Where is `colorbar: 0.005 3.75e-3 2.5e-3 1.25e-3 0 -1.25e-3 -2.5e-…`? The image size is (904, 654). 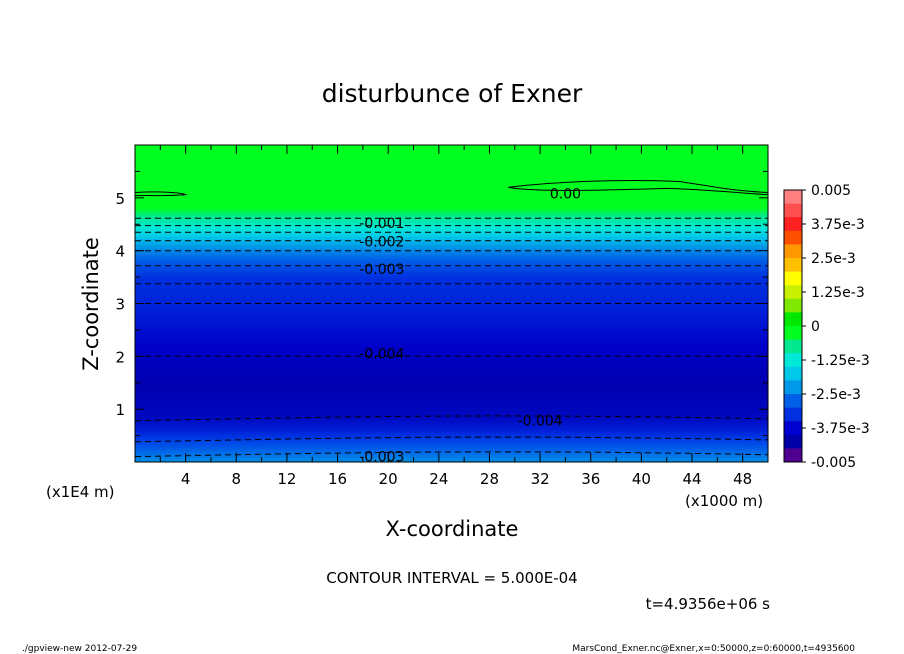 colorbar: 0.005 3.75e-3 2.5e-3 1.25e-3 0 -1.25e-3 -2.5e-… is located at coordinates (826, 327).